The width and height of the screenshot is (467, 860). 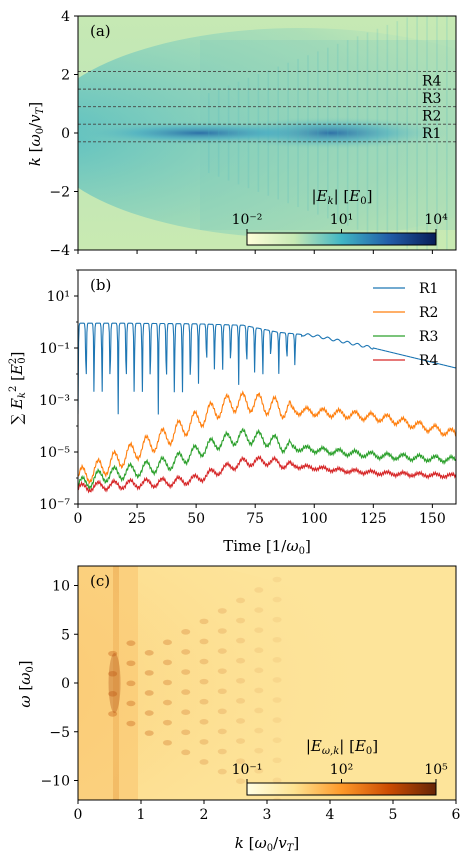 What do you see at coordinates (204, 815) in the screenshot?
I see `xtick-label: 2` at bounding box center [204, 815].